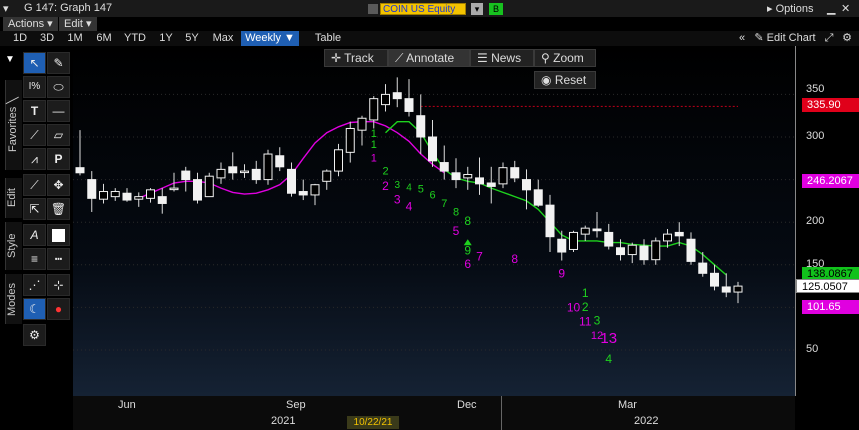 The height and width of the screenshot is (430, 859). Describe the element at coordinates (13, 299) in the screenshot. I see `tab-modes: Modes` at that location.